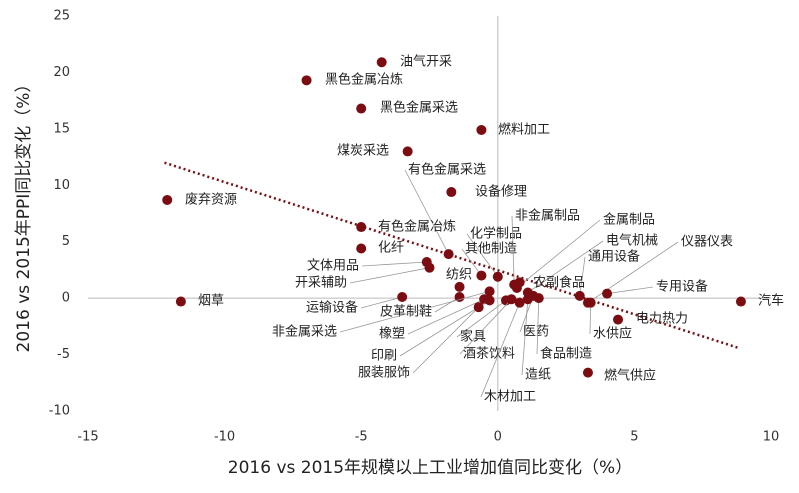 The height and width of the screenshot is (493, 799). I want to click on point-label: 文体用品, so click(333, 266).